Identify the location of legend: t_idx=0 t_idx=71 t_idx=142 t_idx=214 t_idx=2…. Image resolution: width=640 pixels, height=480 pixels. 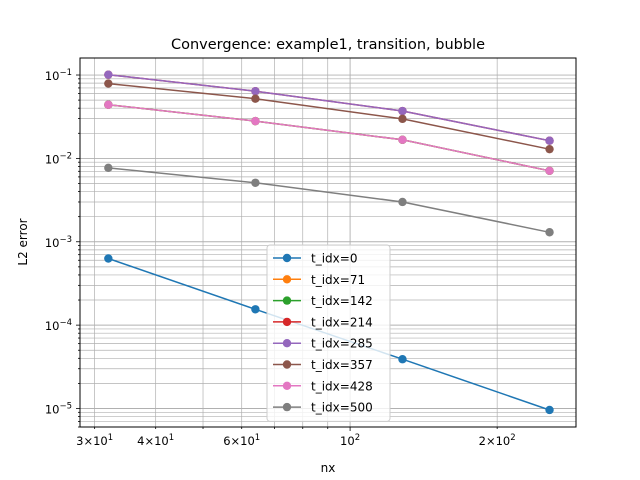
(328, 333).